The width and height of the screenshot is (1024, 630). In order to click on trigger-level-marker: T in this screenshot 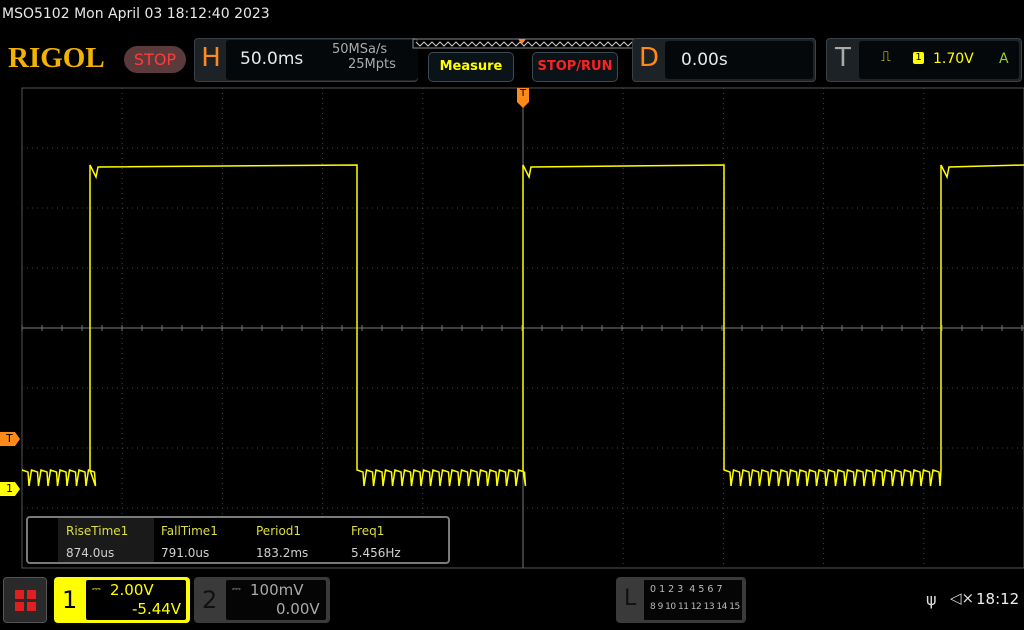, I will do `click(10, 439)`.